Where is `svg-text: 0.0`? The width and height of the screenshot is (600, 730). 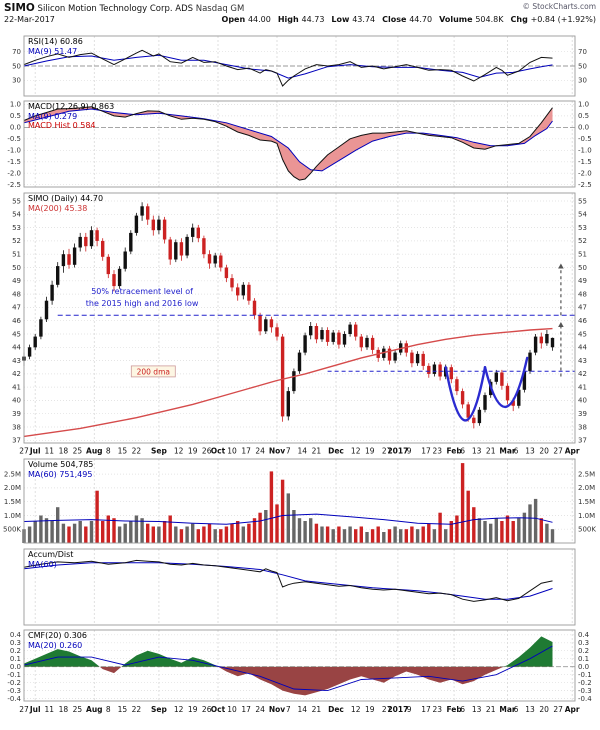 svg-text: 0.0 is located at coordinates (583, 667).